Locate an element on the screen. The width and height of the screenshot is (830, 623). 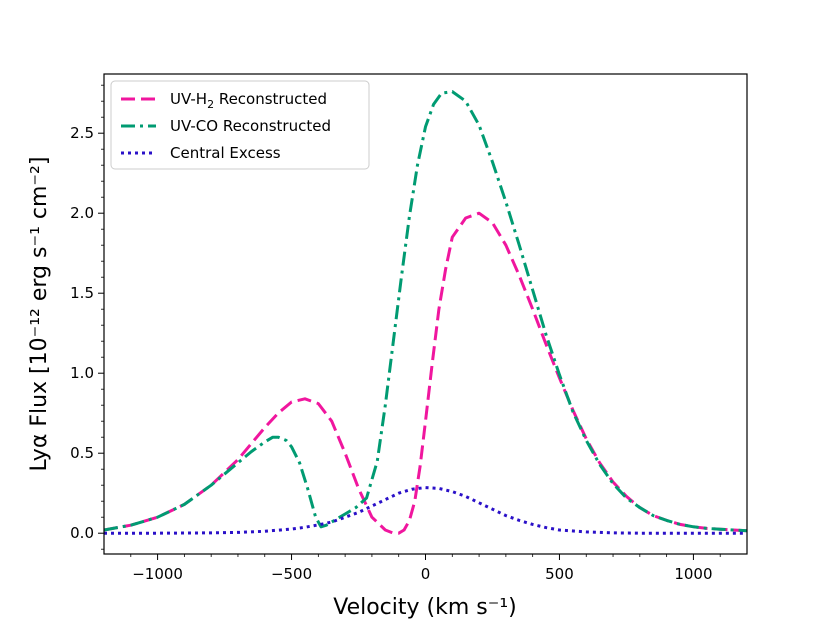
x-axis-label: Velocity (km s⁻¹) is located at coordinates (425, 607).